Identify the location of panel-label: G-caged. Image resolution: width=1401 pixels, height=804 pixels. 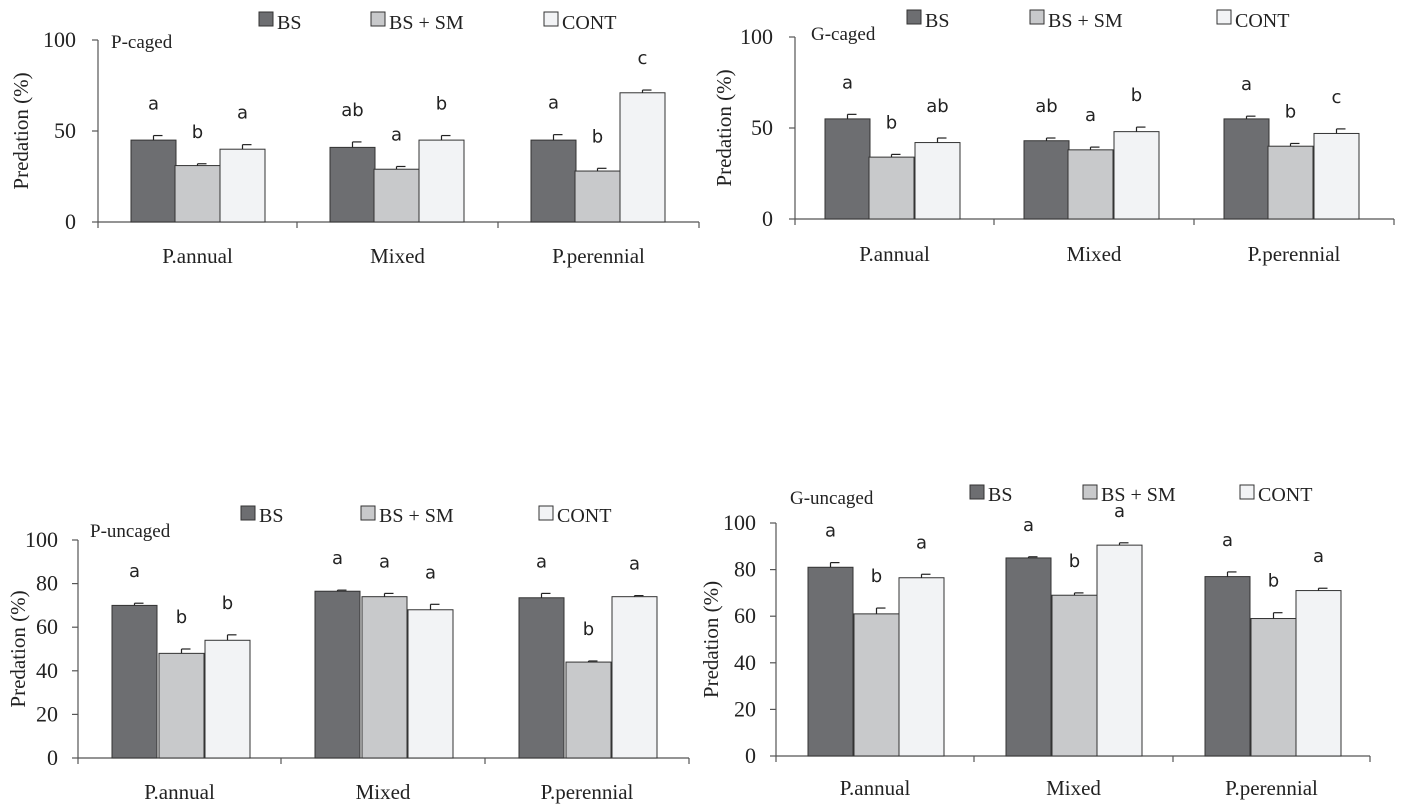
(843, 34).